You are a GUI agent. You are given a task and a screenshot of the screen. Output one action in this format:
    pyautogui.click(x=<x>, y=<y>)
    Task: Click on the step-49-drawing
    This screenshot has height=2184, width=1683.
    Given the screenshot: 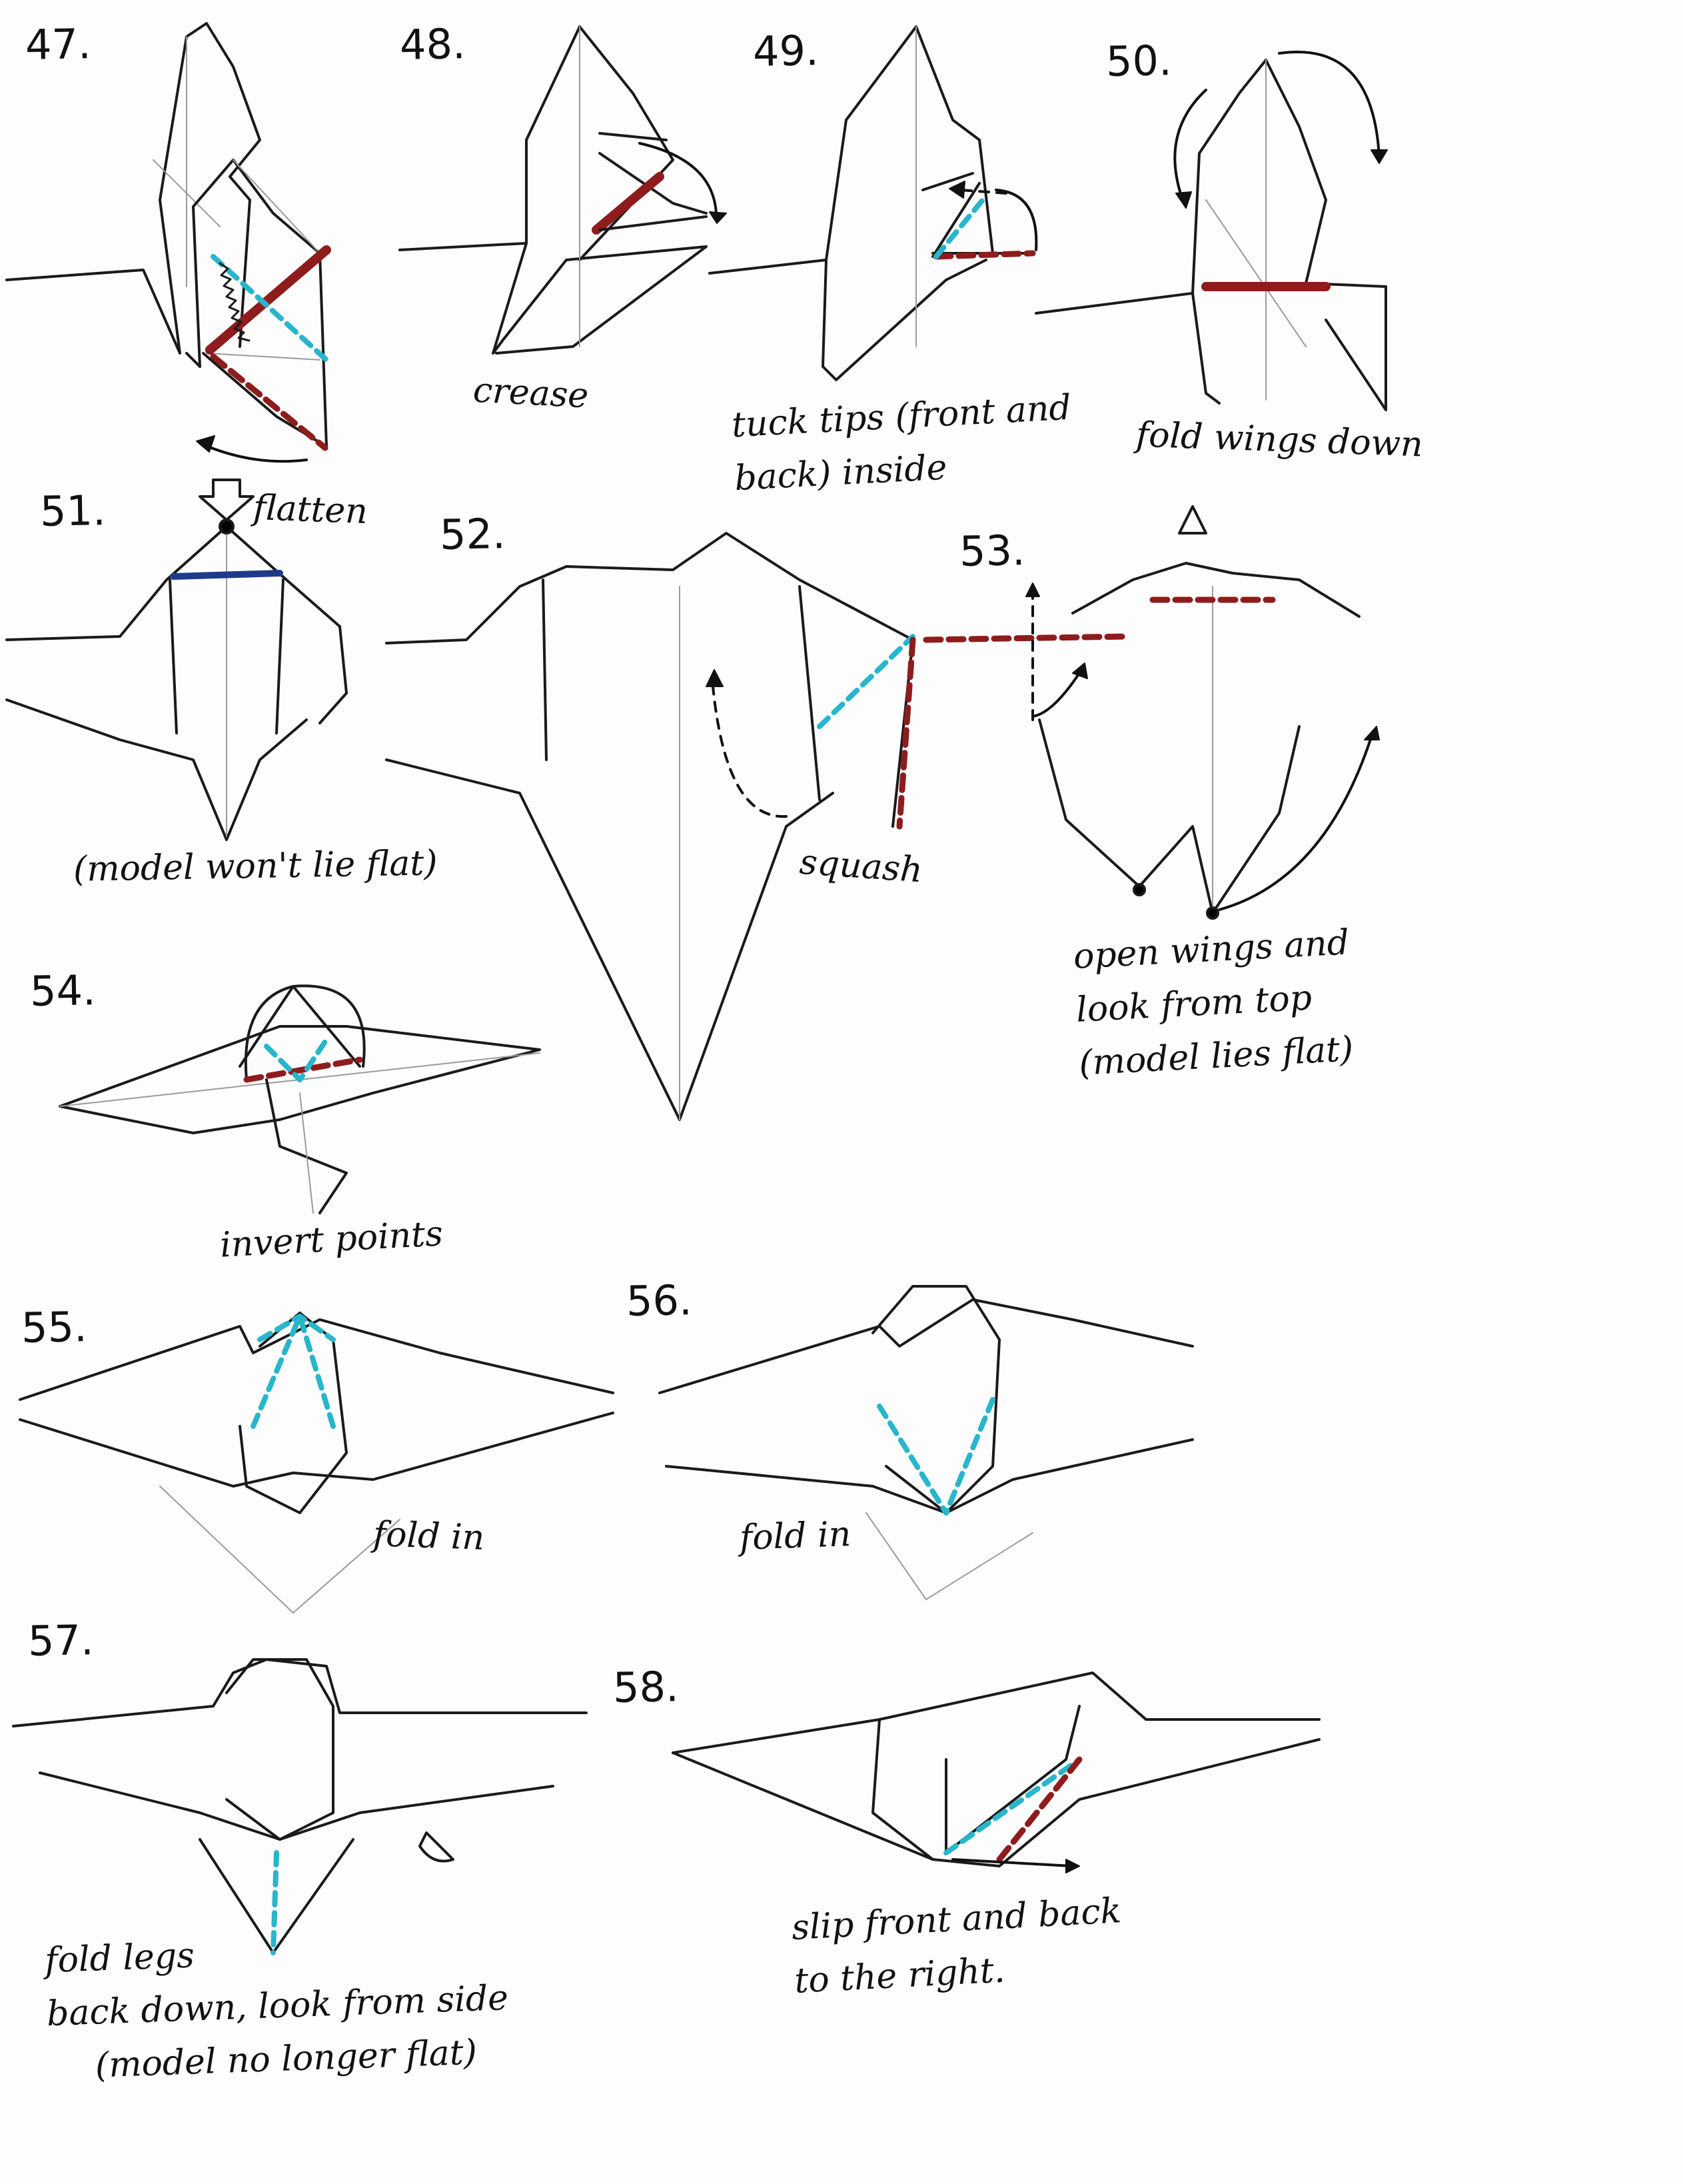 What is the action you would take?
    pyautogui.click(x=873, y=203)
    